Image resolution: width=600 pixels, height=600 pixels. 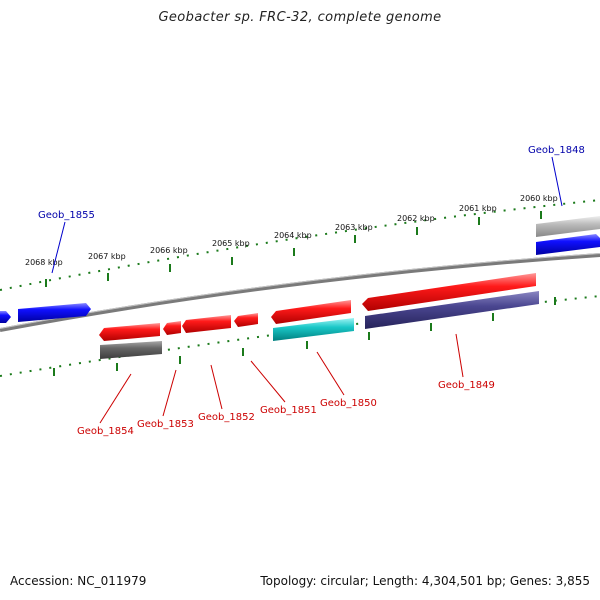 I want to click on gene-label-geob-1852: Geob_1852, so click(x=226, y=417).